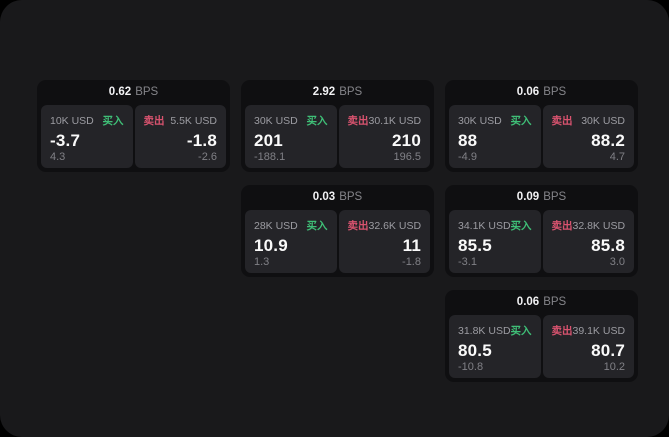 This screenshot has height=437, width=669. I want to click on bps-value: 2.92, so click(324, 92).